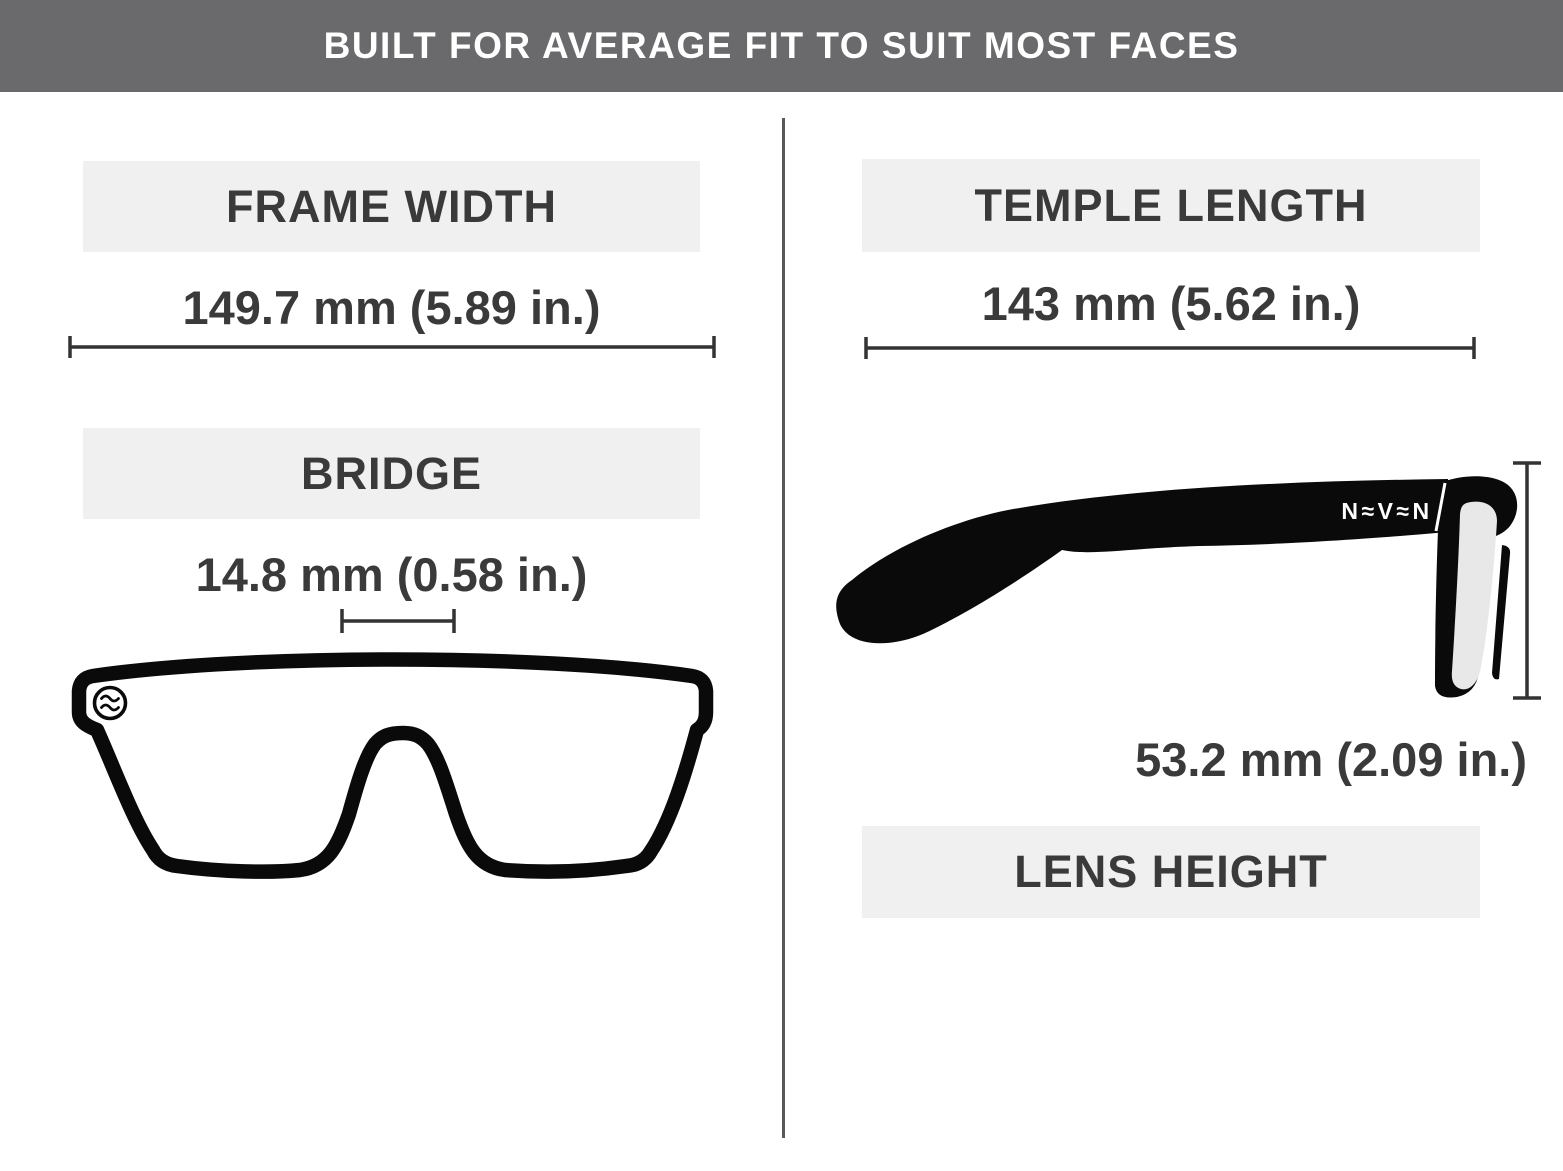  I want to click on side-view-sunglasses: N≈V≈N, so click(1188, 580).